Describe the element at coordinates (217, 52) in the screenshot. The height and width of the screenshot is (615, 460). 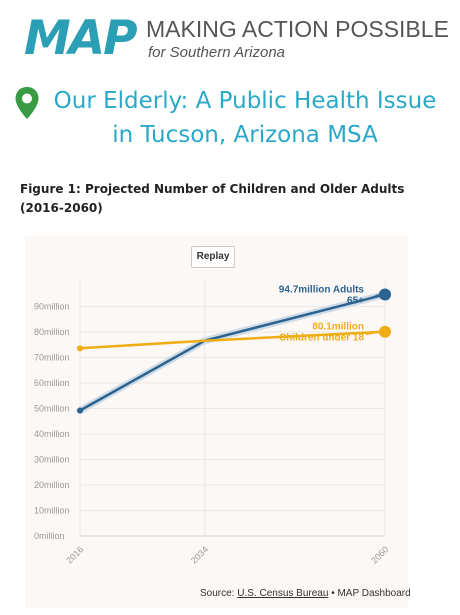
I see `logo-subtagline: for Southern Arizona` at that location.